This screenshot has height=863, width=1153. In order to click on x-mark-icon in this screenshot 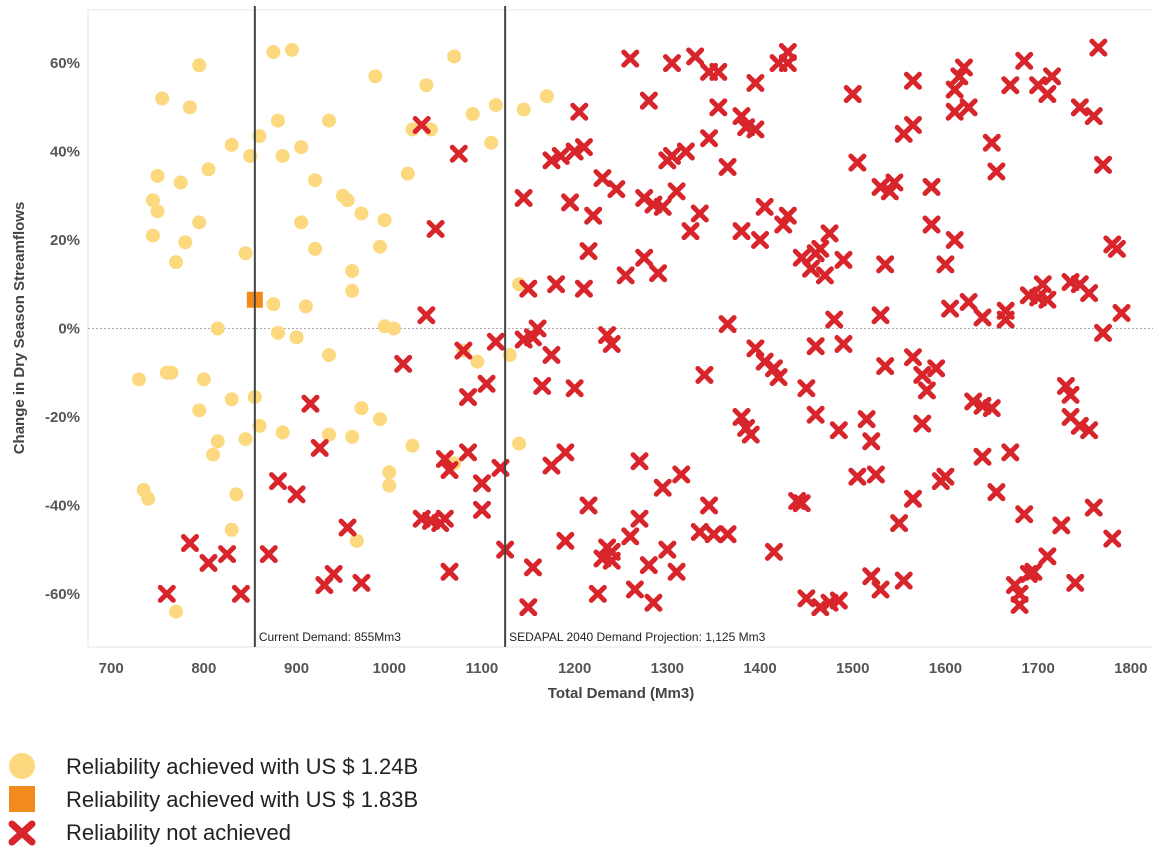, I will do `click(22, 833)`.